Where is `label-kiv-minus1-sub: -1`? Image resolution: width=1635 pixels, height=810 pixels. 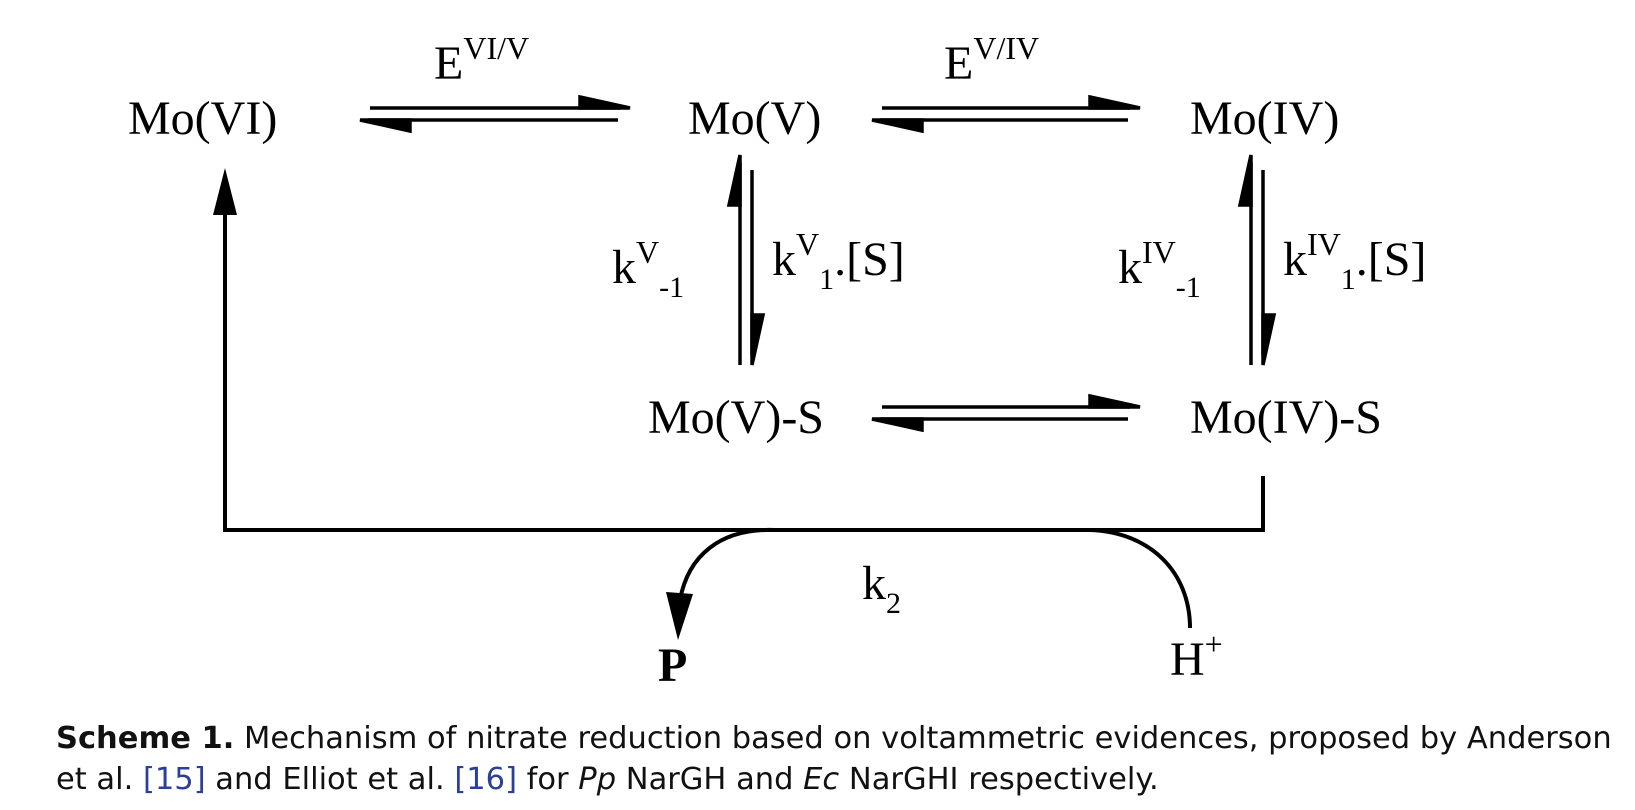
label-kiv-minus1-sub: -1 is located at coordinates (1188, 287).